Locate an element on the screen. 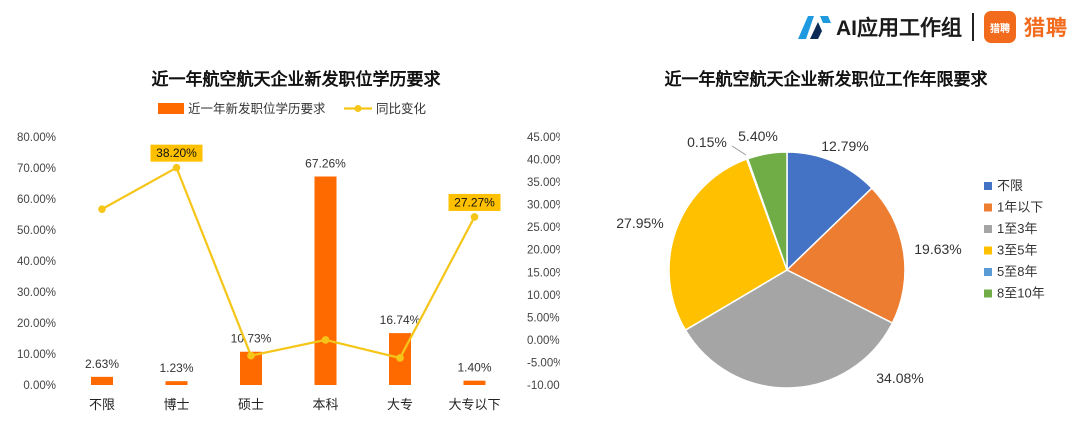  bar-value-label: 2.63% is located at coordinates (102, 364).